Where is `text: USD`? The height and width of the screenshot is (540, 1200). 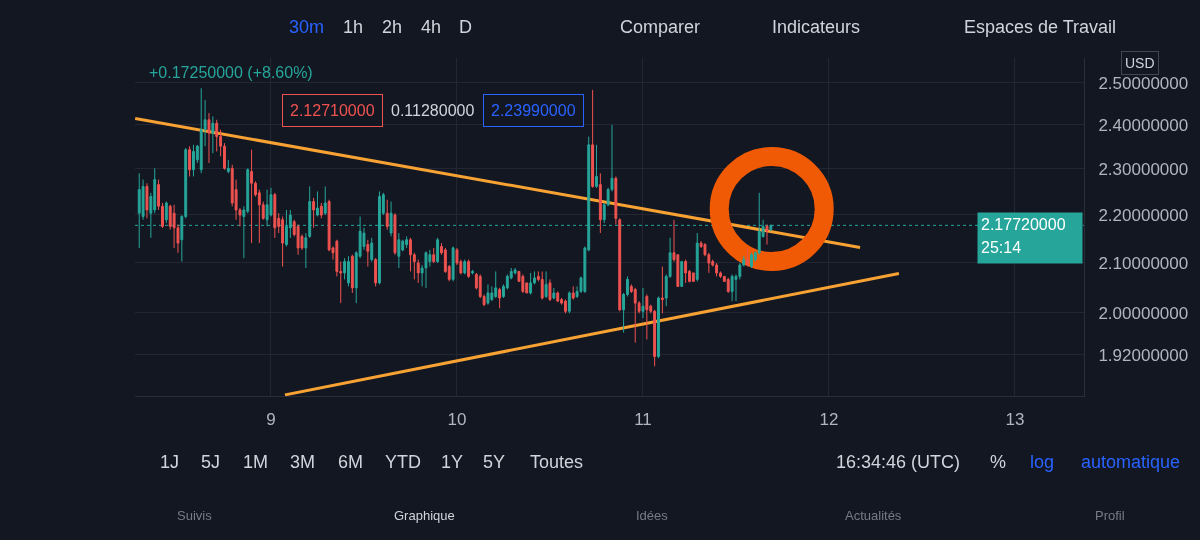
text: USD is located at coordinates (1140, 63).